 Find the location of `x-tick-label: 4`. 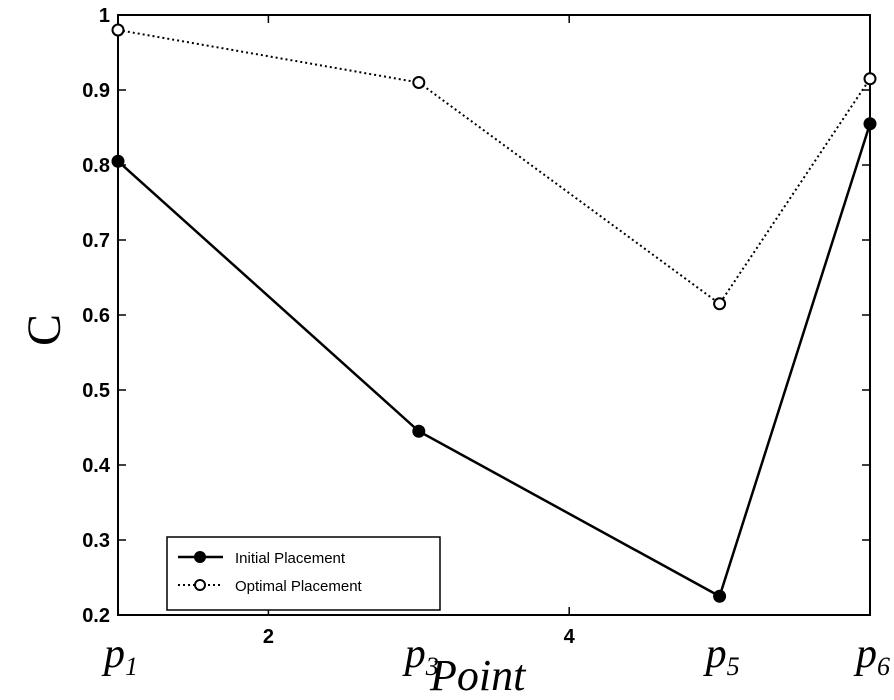

x-tick-label: 4 is located at coordinates (570, 637).